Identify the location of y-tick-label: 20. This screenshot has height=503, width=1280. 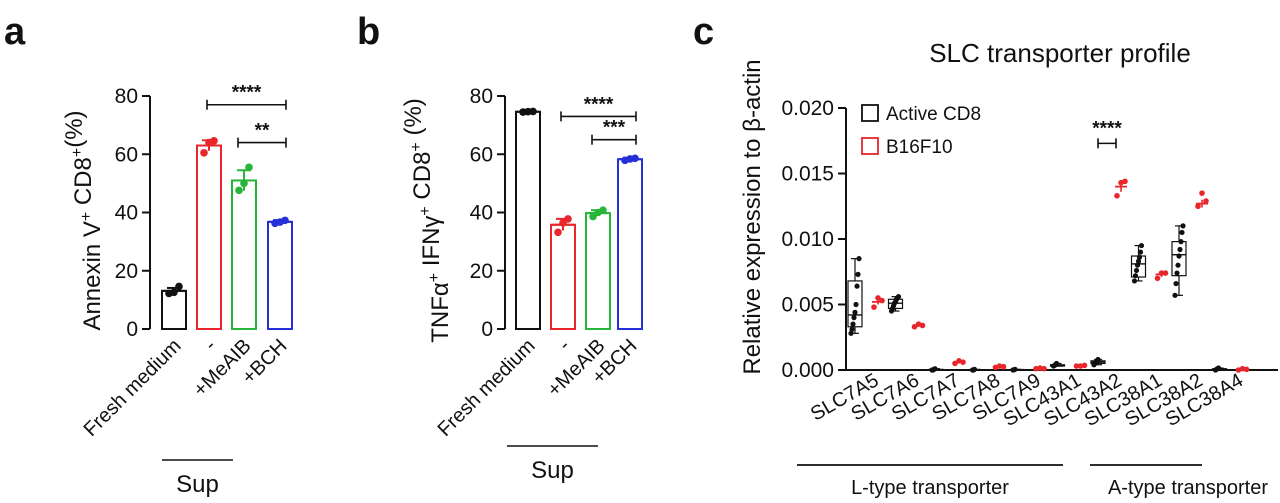
(481, 271).